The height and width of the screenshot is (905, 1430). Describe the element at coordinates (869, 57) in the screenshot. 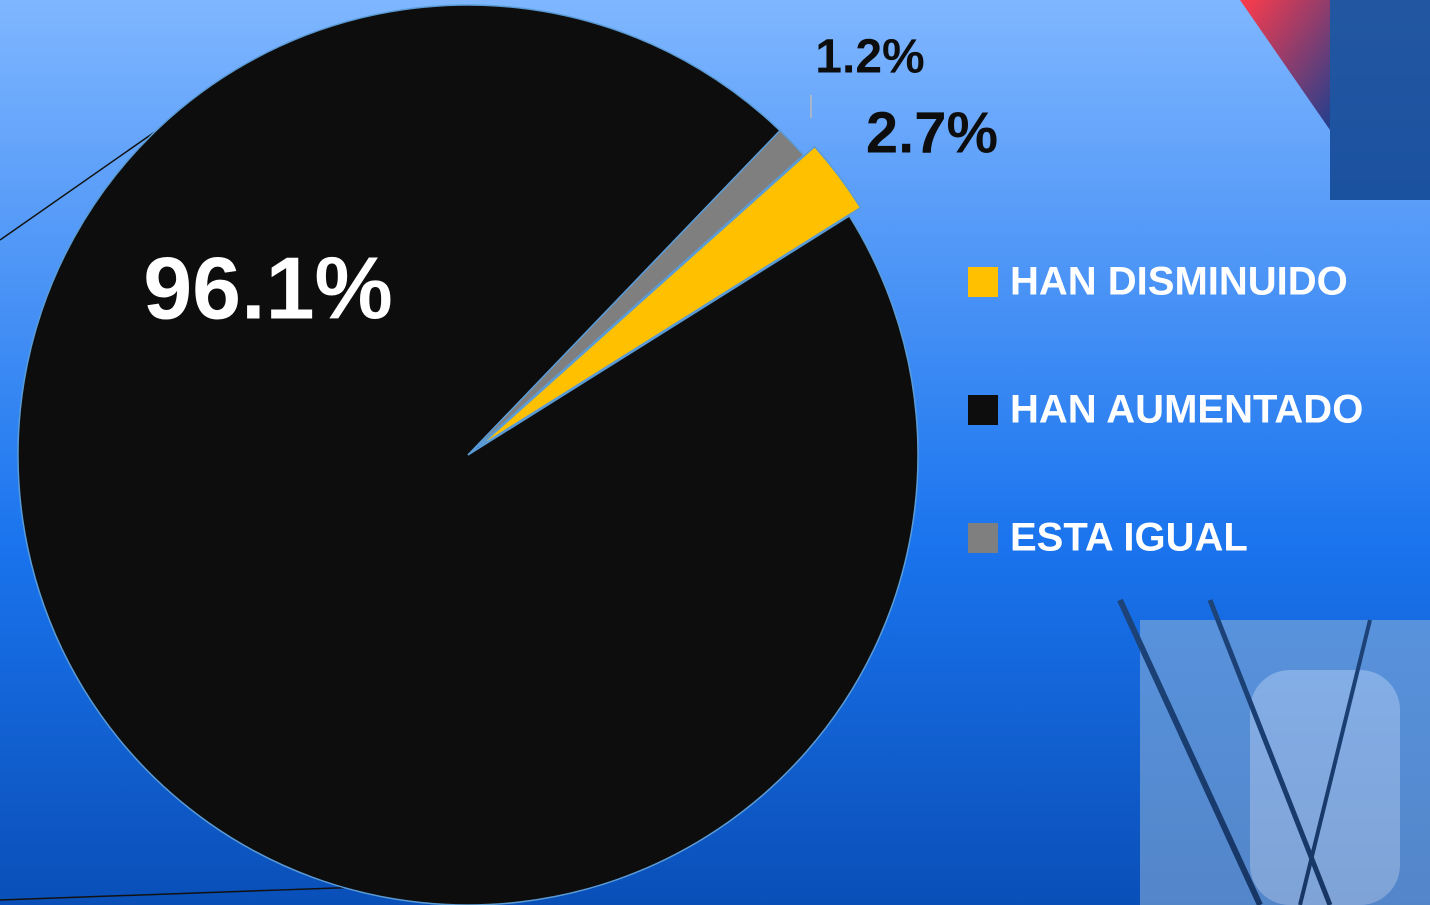

I see `data-label: 1.2%` at that location.